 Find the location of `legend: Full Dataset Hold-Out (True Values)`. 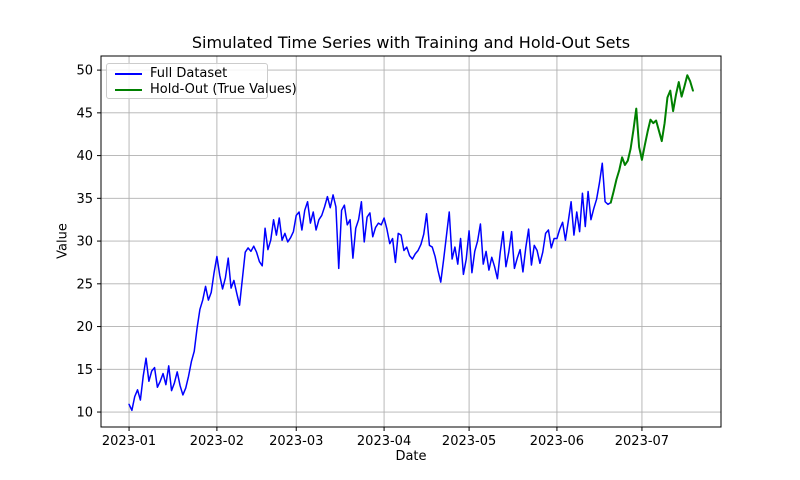

legend: Full Dataset Hold-Out (True Values) is located at coordinates (201, 81).